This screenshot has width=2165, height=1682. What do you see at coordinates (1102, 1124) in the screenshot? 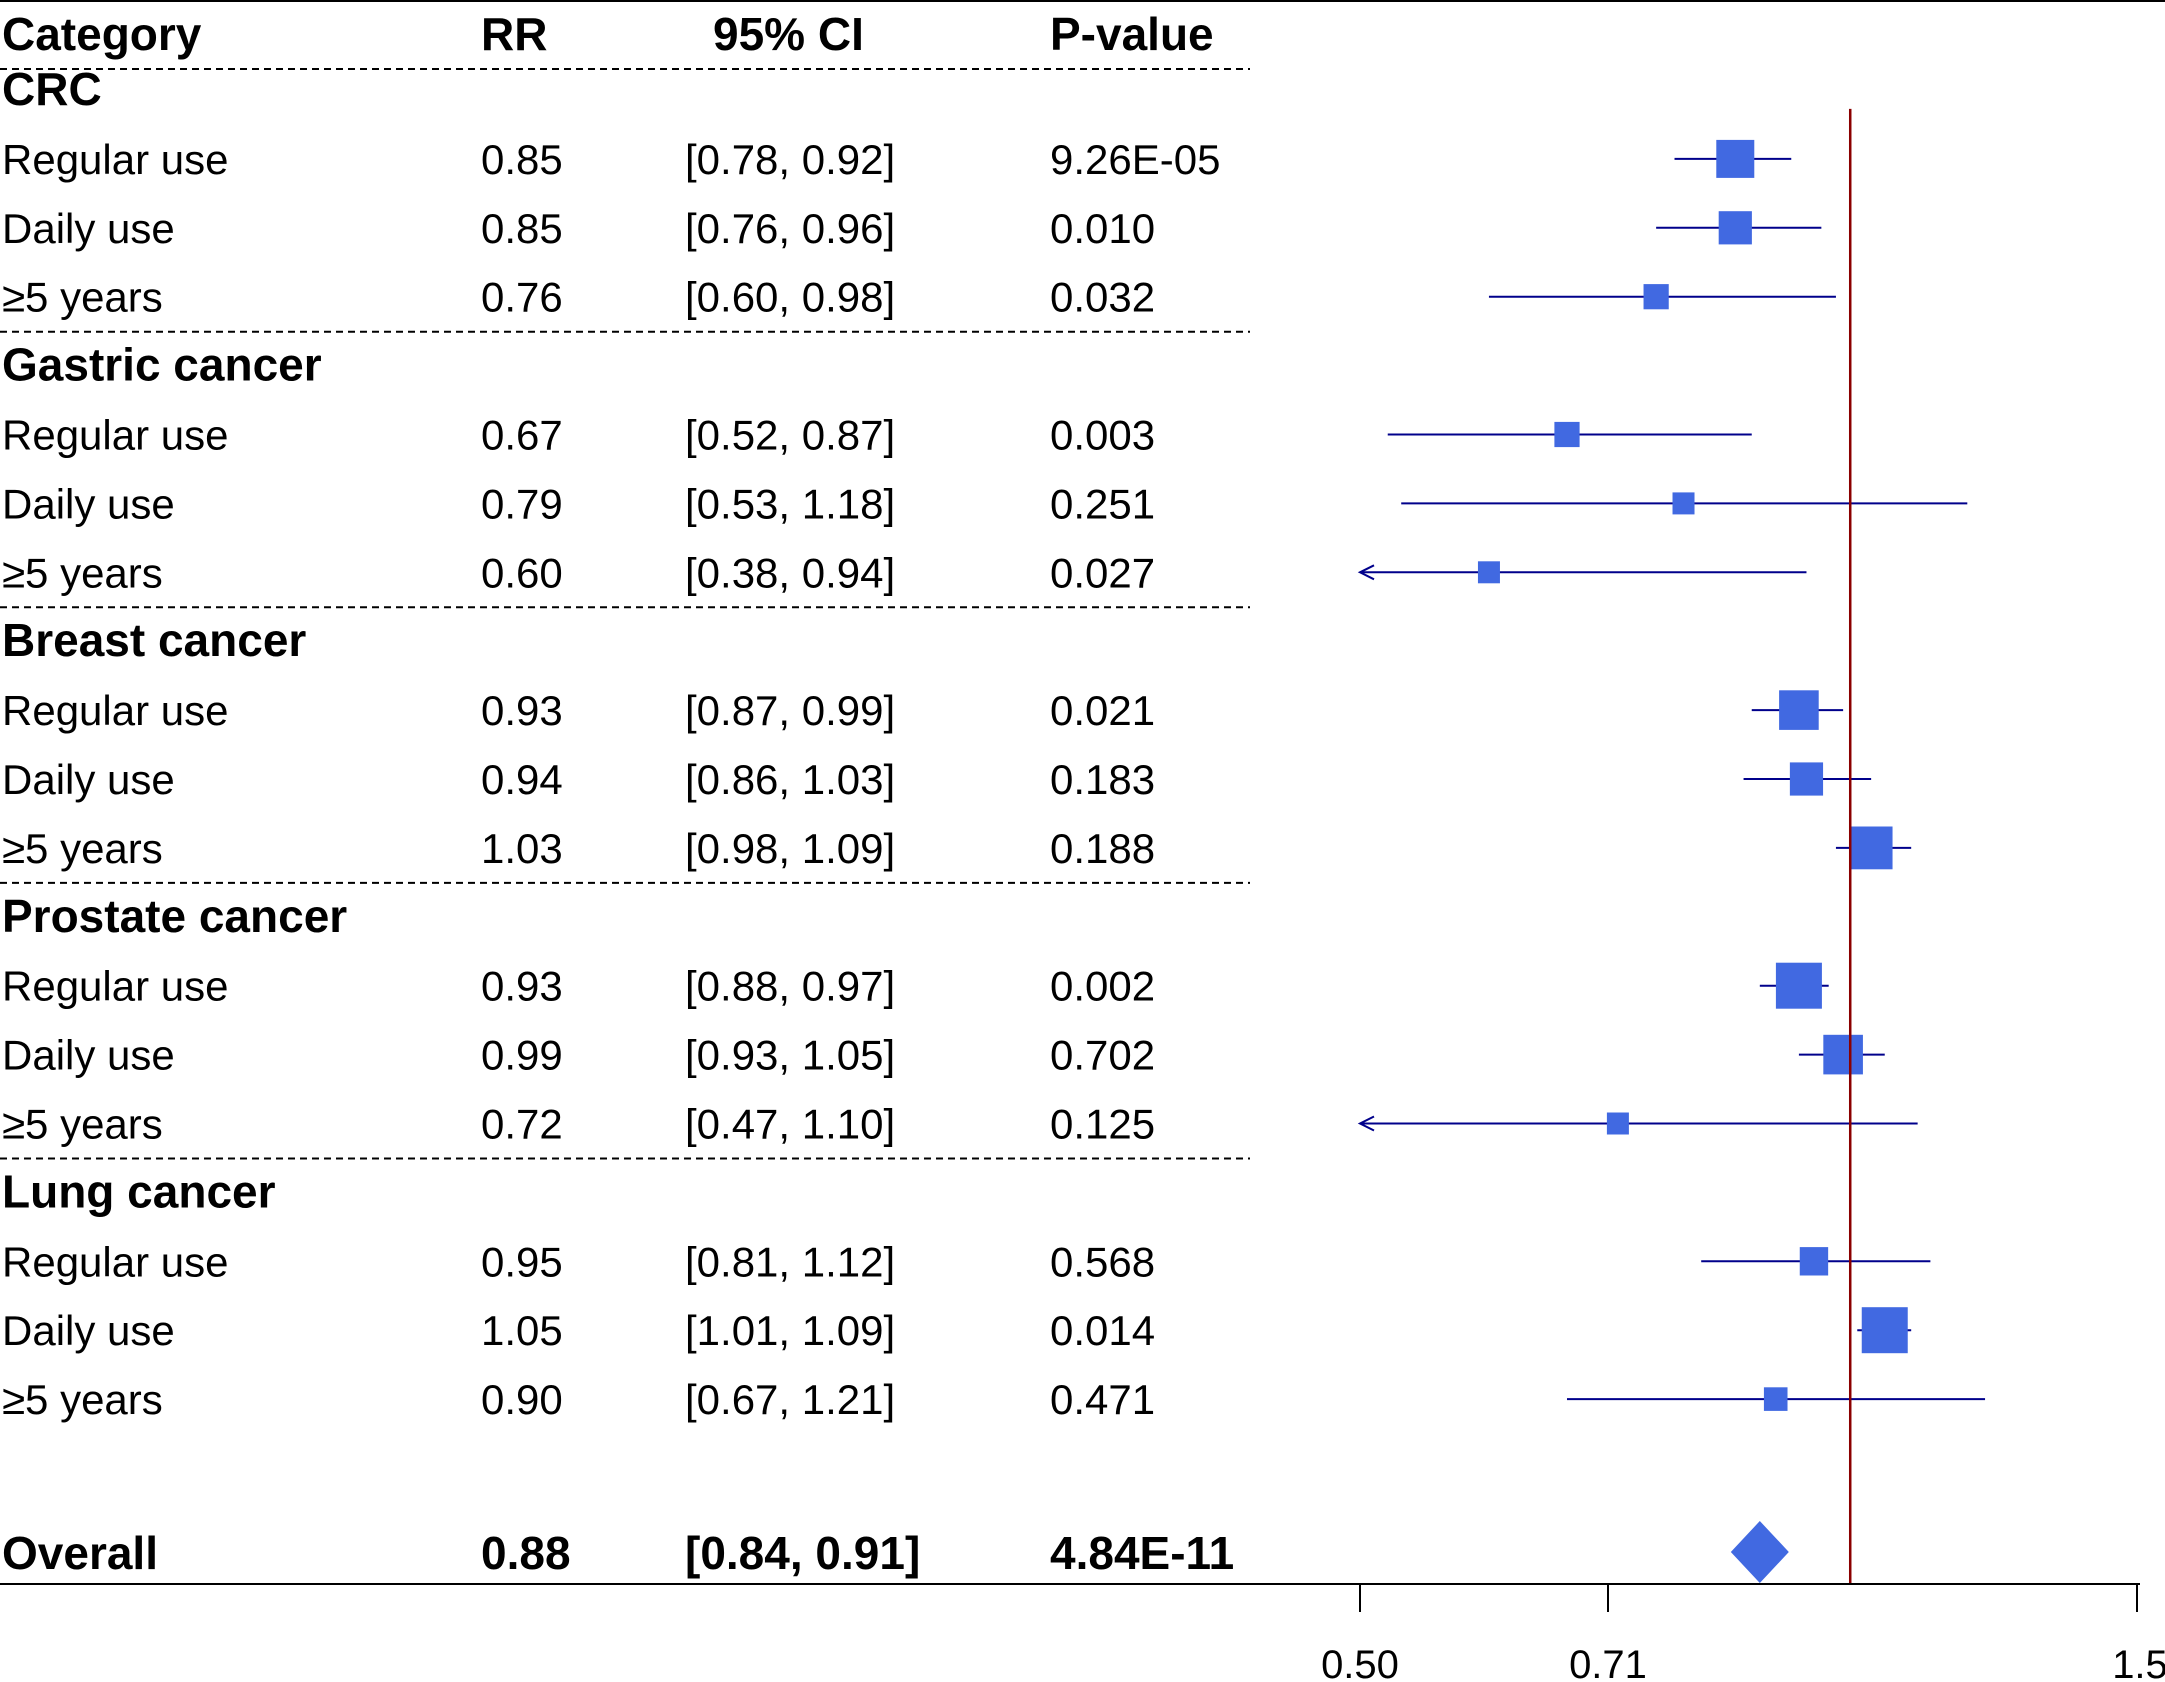
I see `row-pvalue: 0.125` at bounding box center [1102, 1124].